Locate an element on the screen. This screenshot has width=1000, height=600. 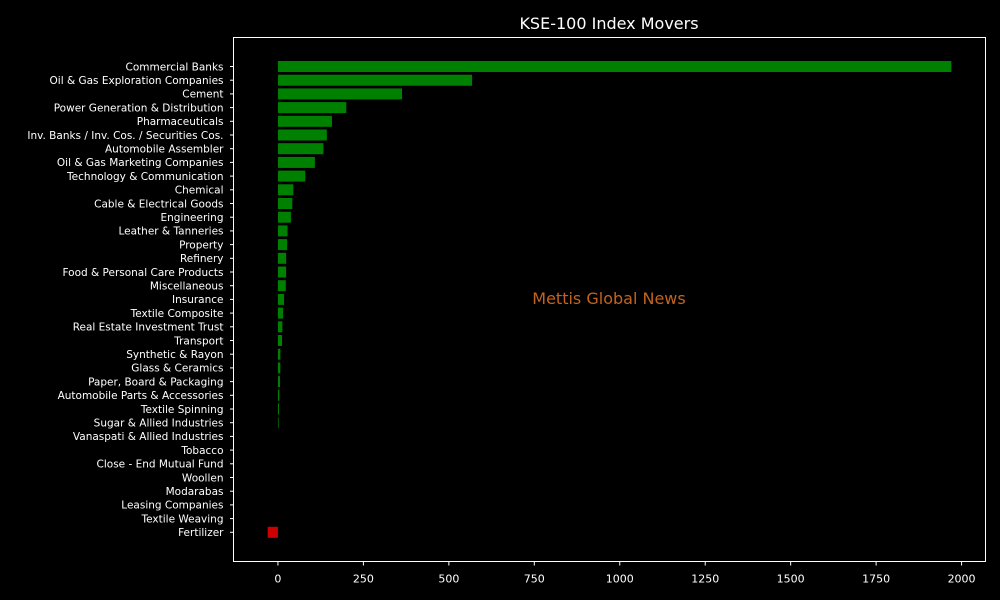
y-tick-label: Transport is located at coordinates (198, 341).